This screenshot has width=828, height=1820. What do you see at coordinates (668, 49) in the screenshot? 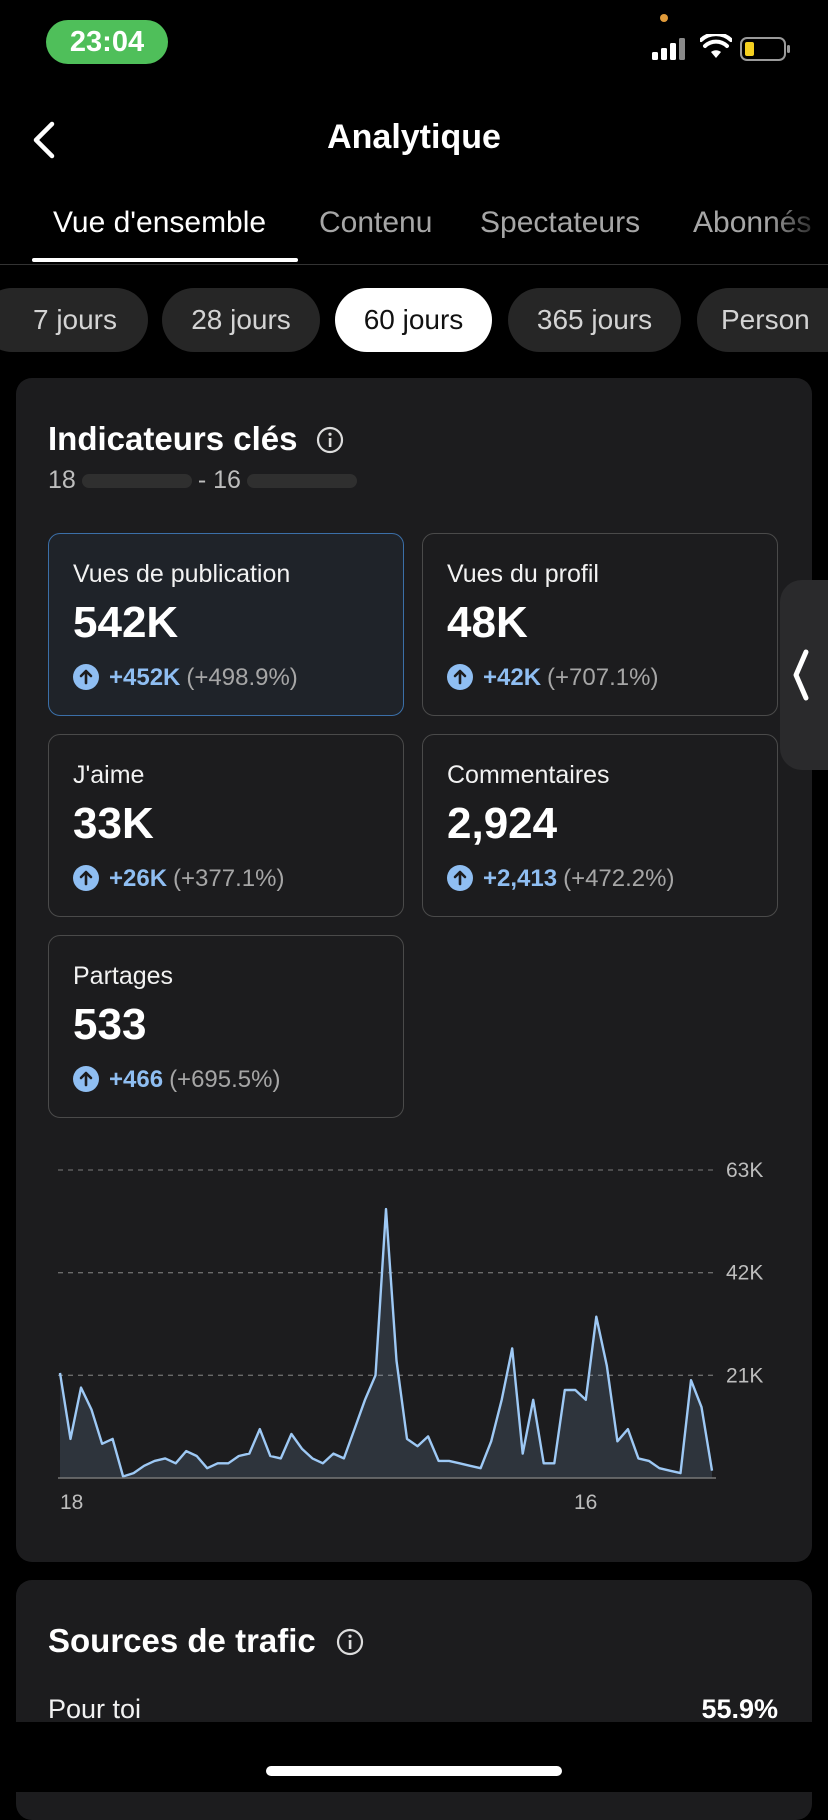
I see `signal-icon` at bounding box center [668, 49].